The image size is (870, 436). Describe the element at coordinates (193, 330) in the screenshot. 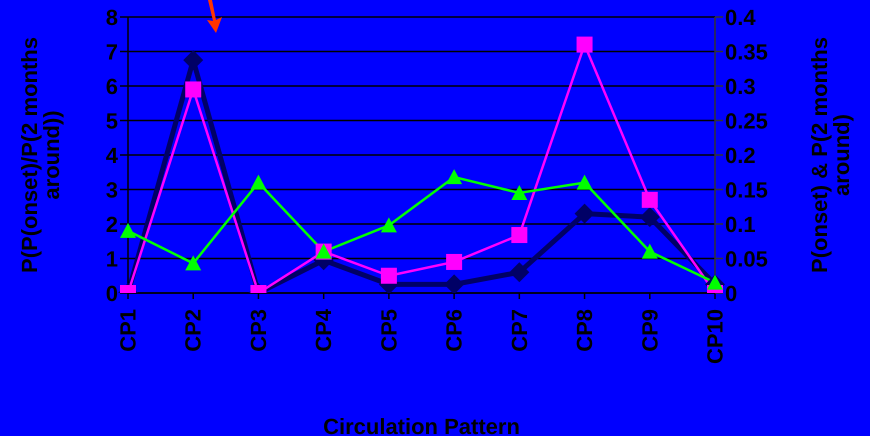

I see `x-tick-label: CP2` at that location.